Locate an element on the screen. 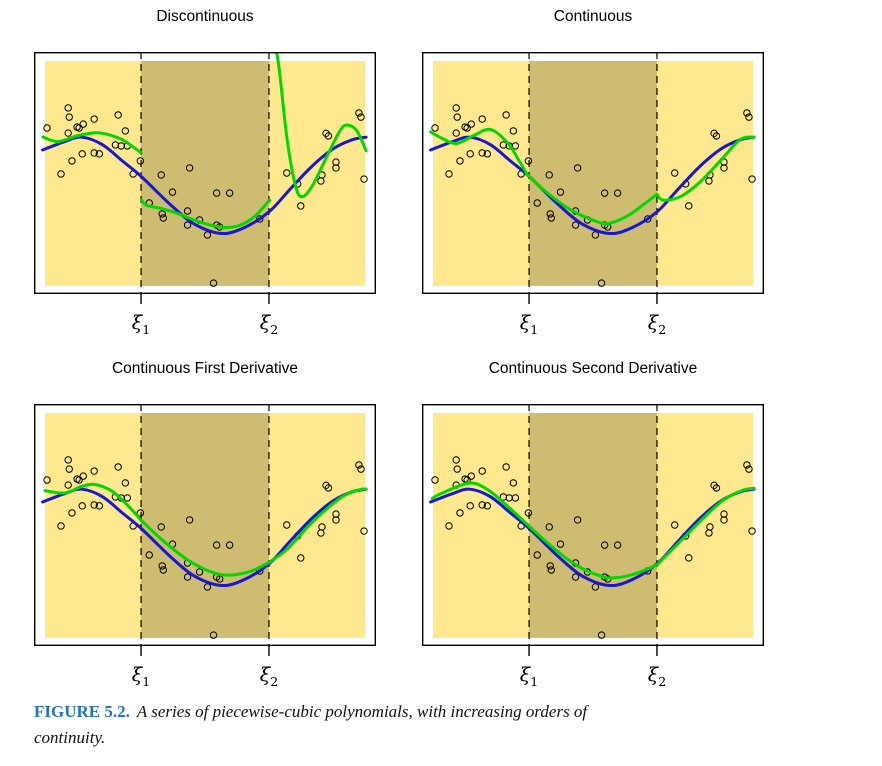 The width and height of the screenshot is (882, 766). panel-title-continuous-second-derivative: Continuous Second Derivative is located at coordinates (593, 368).